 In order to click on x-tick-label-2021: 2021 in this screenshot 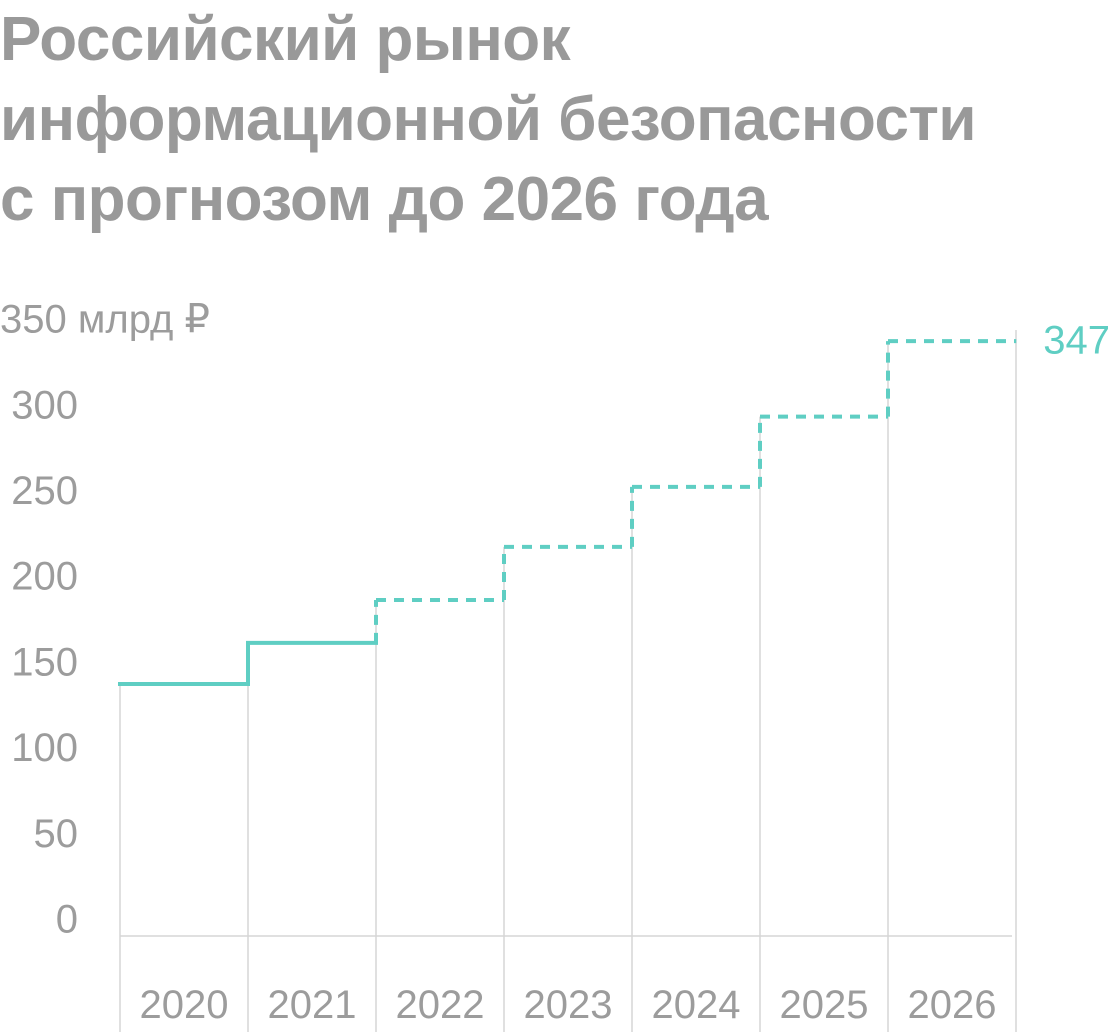, I will do `click(312, 1005)`.